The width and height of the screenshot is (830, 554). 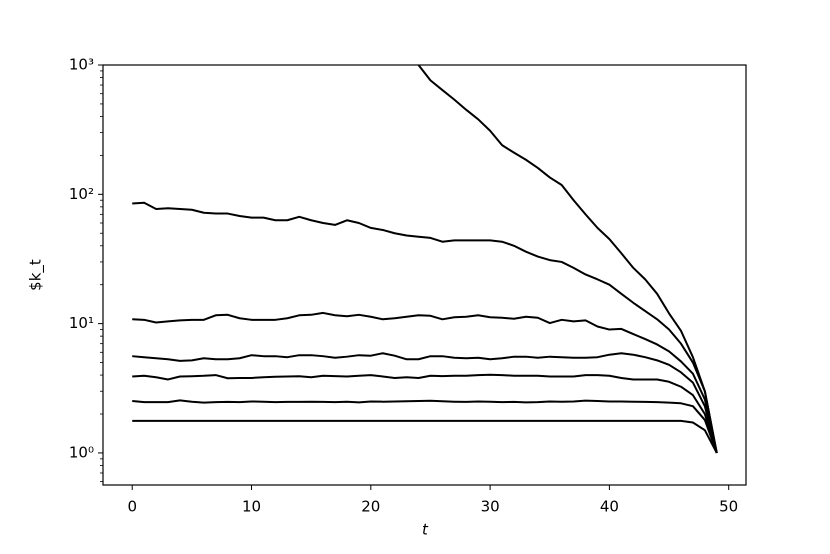 What do you see at coordinates (728, 507) in the screenshot?
I see `x-tick-label: 50` at bounding box center [728, 507].